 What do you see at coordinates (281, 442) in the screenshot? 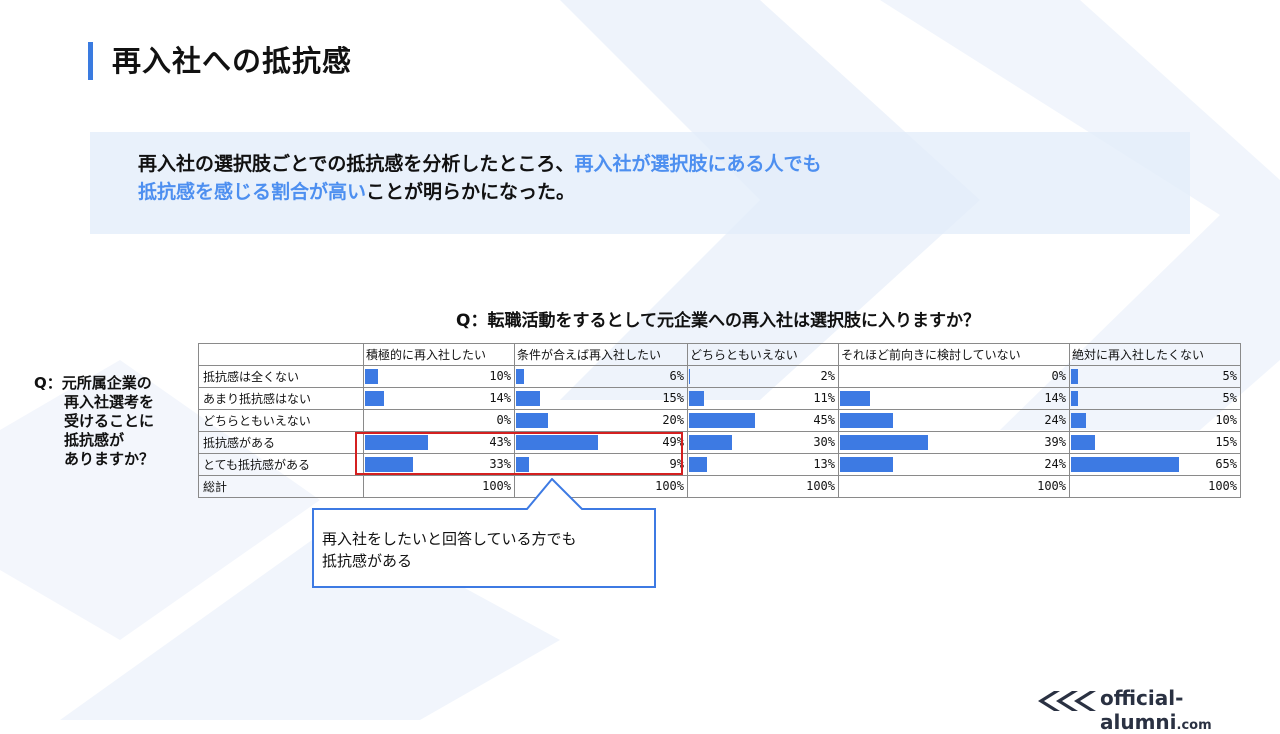
I see `row-label: 抵抗感がある` at bounding box center [281, 442].